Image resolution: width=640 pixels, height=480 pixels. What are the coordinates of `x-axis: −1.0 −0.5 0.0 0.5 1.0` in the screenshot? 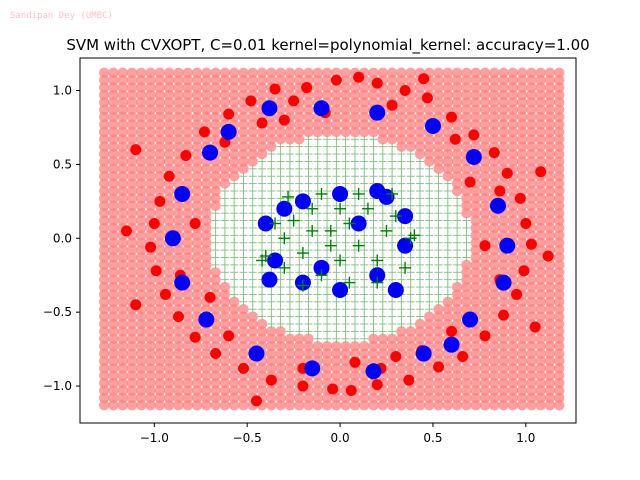 It's located at (337, 434).